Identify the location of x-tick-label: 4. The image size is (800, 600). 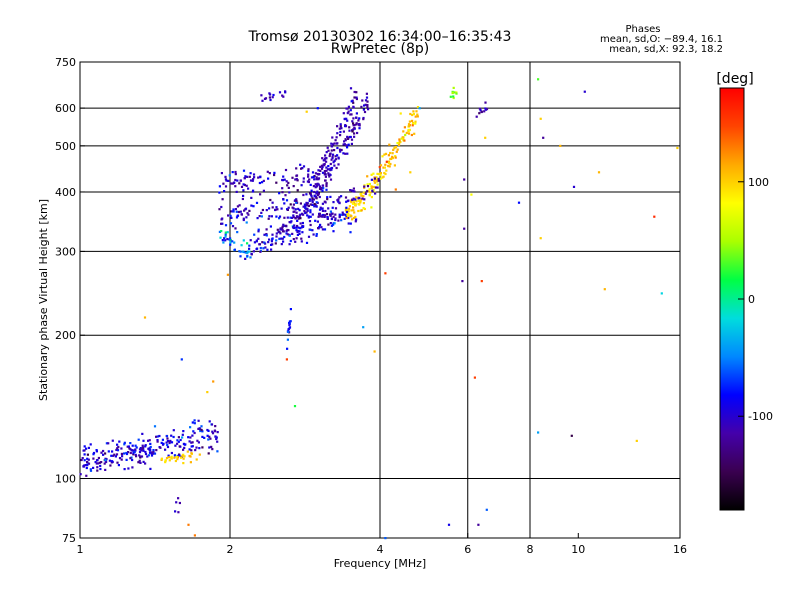
(380, 549).